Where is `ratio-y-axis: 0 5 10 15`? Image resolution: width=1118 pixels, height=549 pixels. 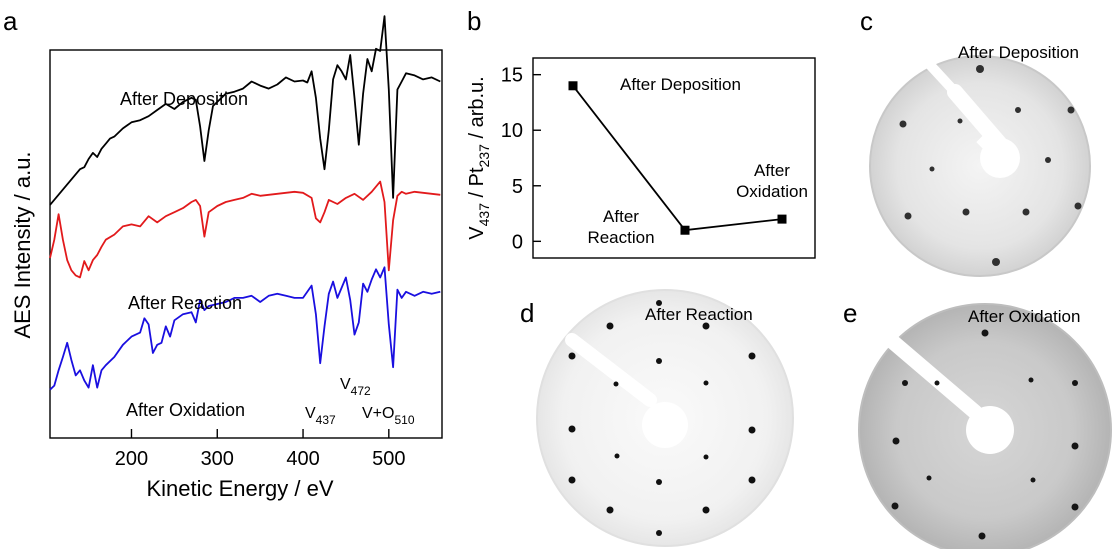
ratio-y-axis: 0 5 10 15 is located at coordinates (521, 159).